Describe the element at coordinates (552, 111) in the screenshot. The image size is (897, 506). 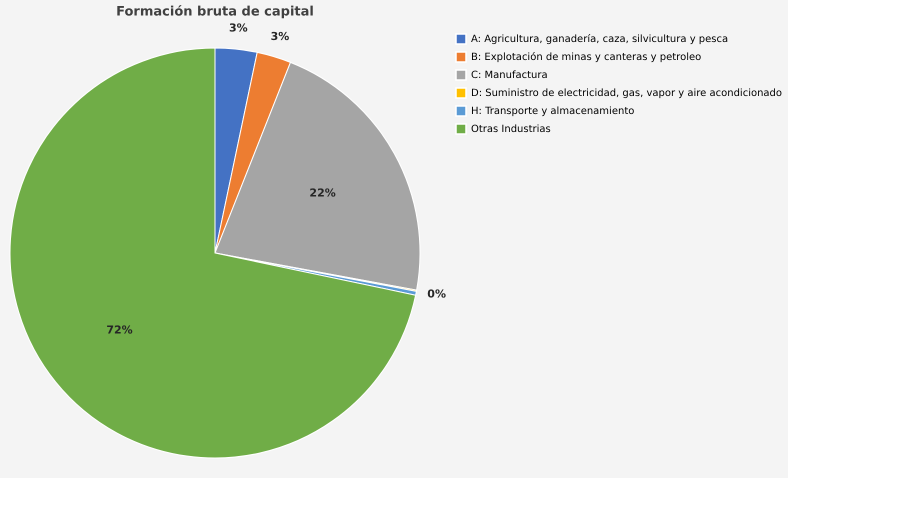
I see `legend-label: H: Transporte y almacenamiento` at that location.